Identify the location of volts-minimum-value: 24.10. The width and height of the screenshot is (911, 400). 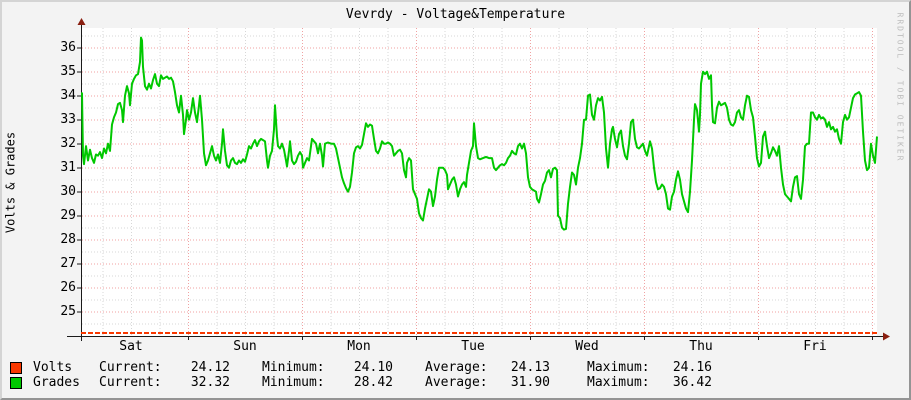
(373, 367).